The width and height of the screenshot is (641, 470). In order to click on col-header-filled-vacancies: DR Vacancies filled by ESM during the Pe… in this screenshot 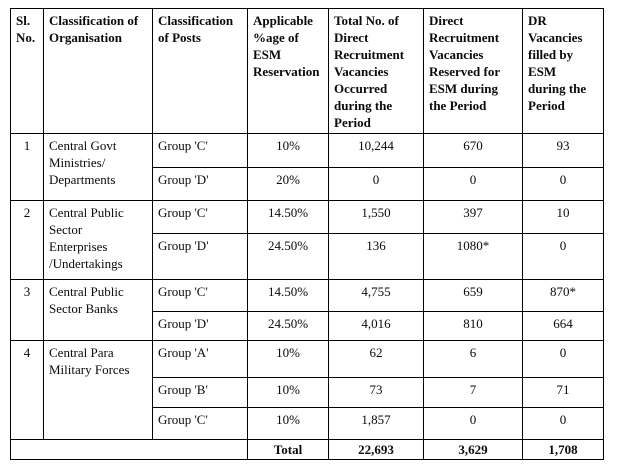, I will do `click(563, 71)`.